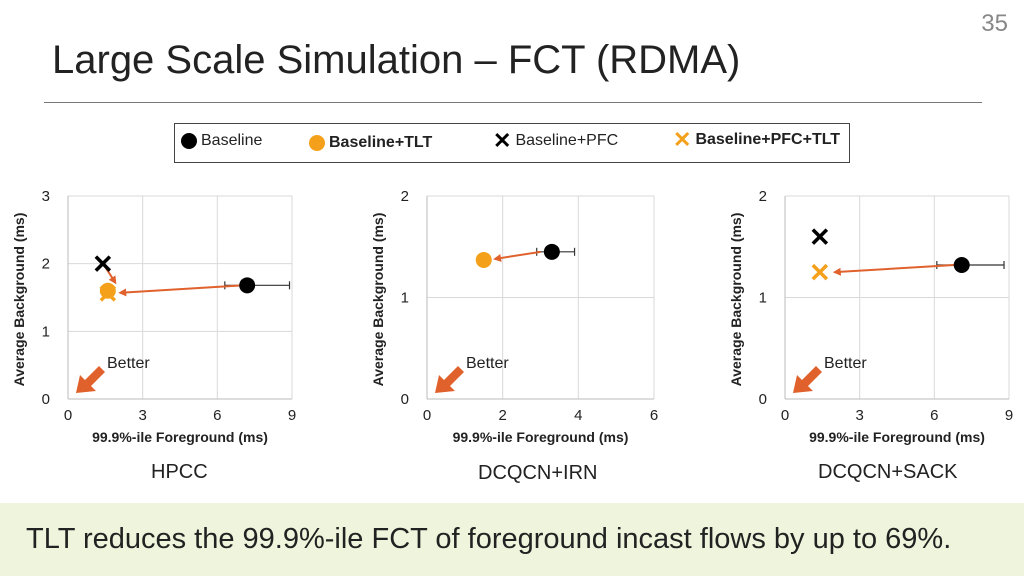 This screenshot has height=576, width=1024. Describe the element at coordinates (502, 140) in the screenshot. I see `legend-marker-baseline-pfc: ✕` at that location.